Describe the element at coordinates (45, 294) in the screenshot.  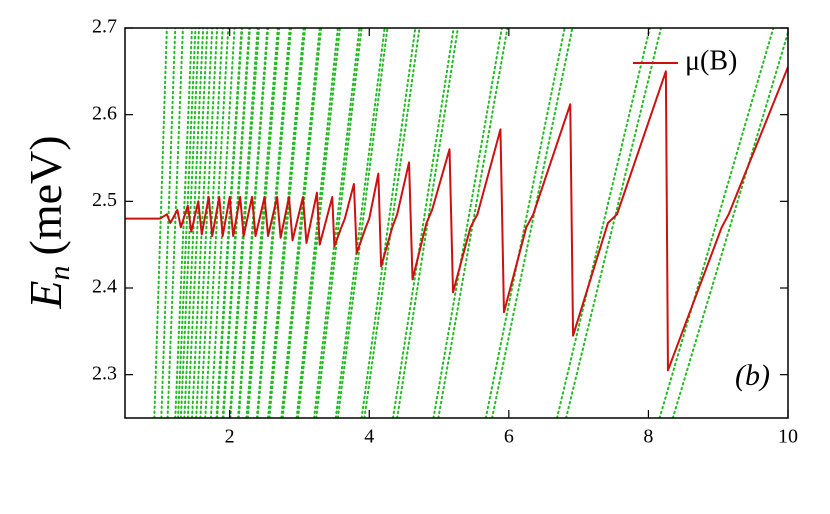
I see `y-label-symbol: E` at that location.